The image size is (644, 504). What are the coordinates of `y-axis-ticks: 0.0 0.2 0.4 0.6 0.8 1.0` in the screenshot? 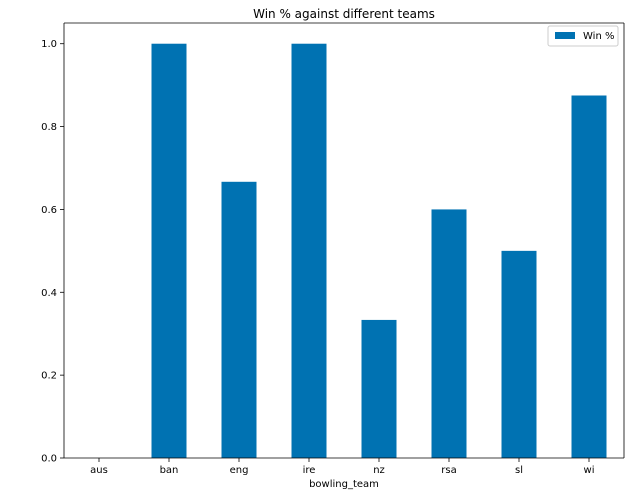 It's located at (52, 252).